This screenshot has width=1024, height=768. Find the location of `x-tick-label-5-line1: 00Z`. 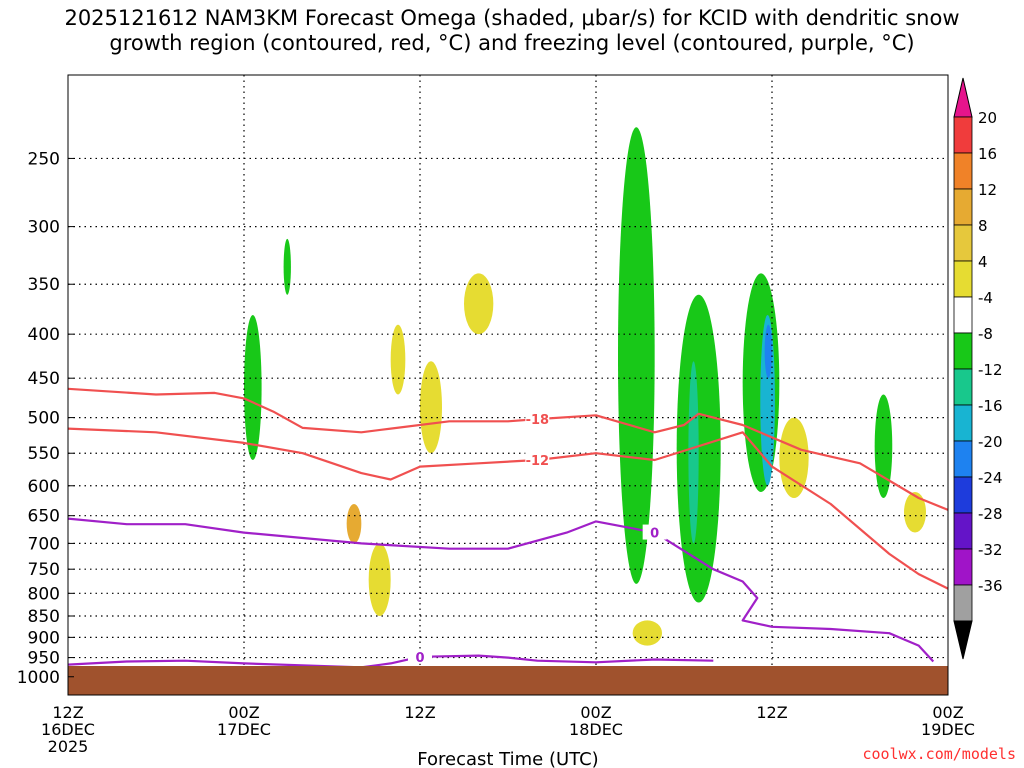

x-tick-label-5-line1: 00Z is located at coordinates (947, 712).